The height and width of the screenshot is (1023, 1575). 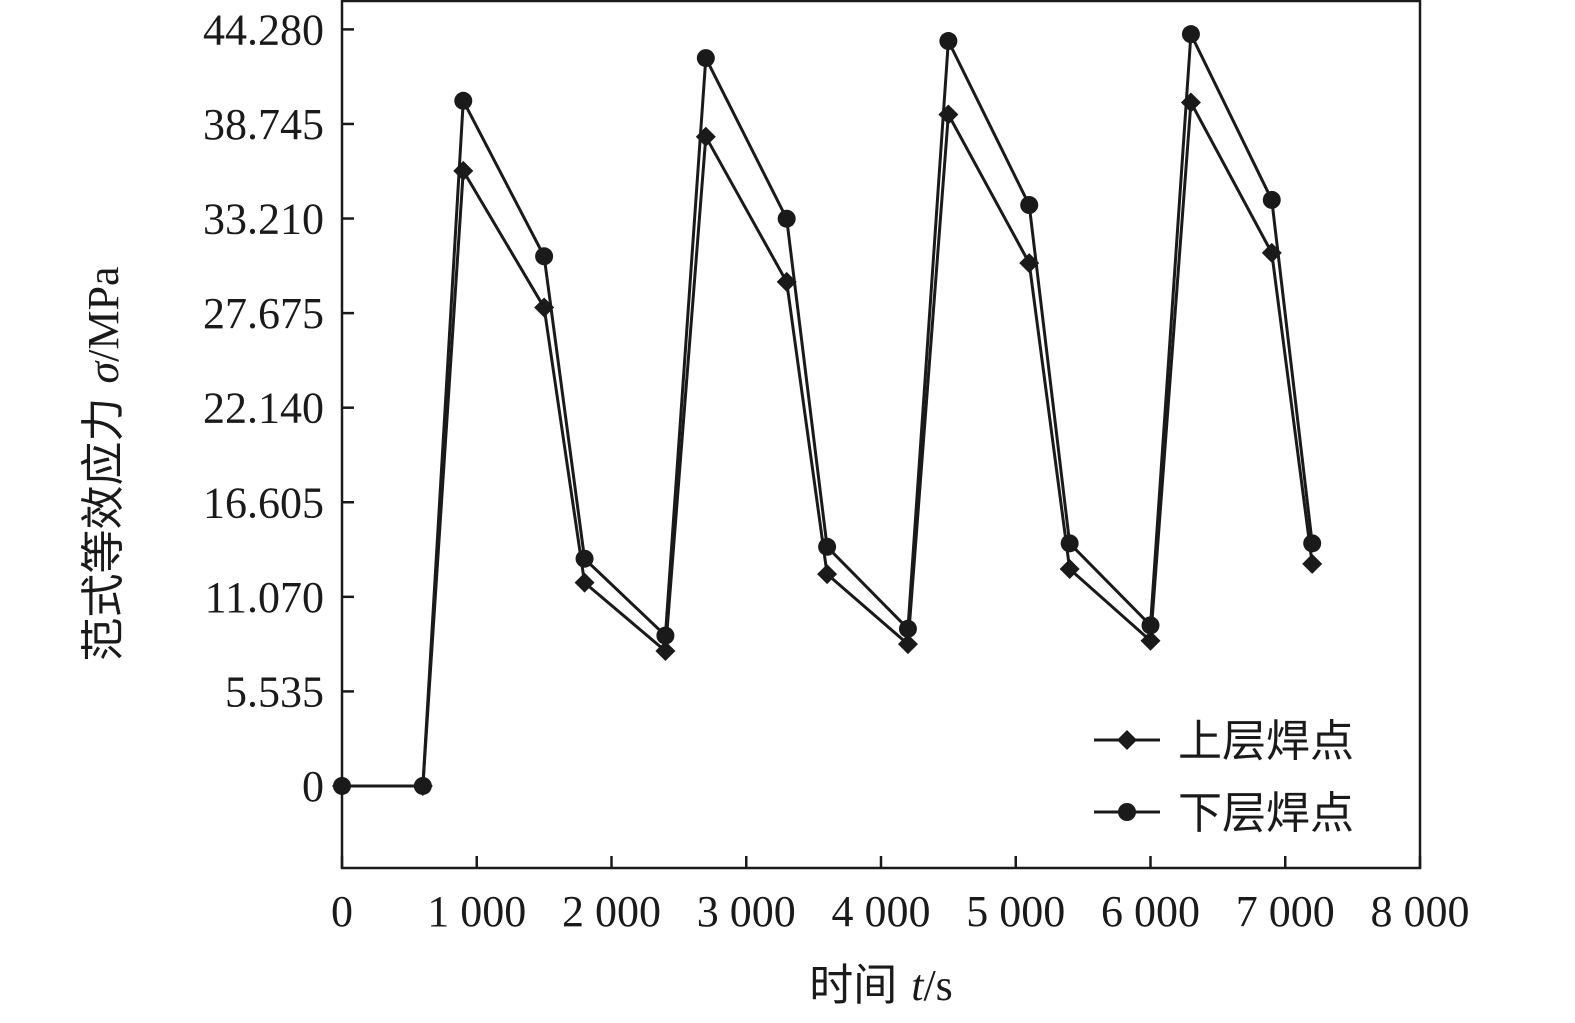 What do you see at coordinates (263, 219) in the screenshot?
I see `y-tick-label: 33.210` at bounding box center [263, 219].